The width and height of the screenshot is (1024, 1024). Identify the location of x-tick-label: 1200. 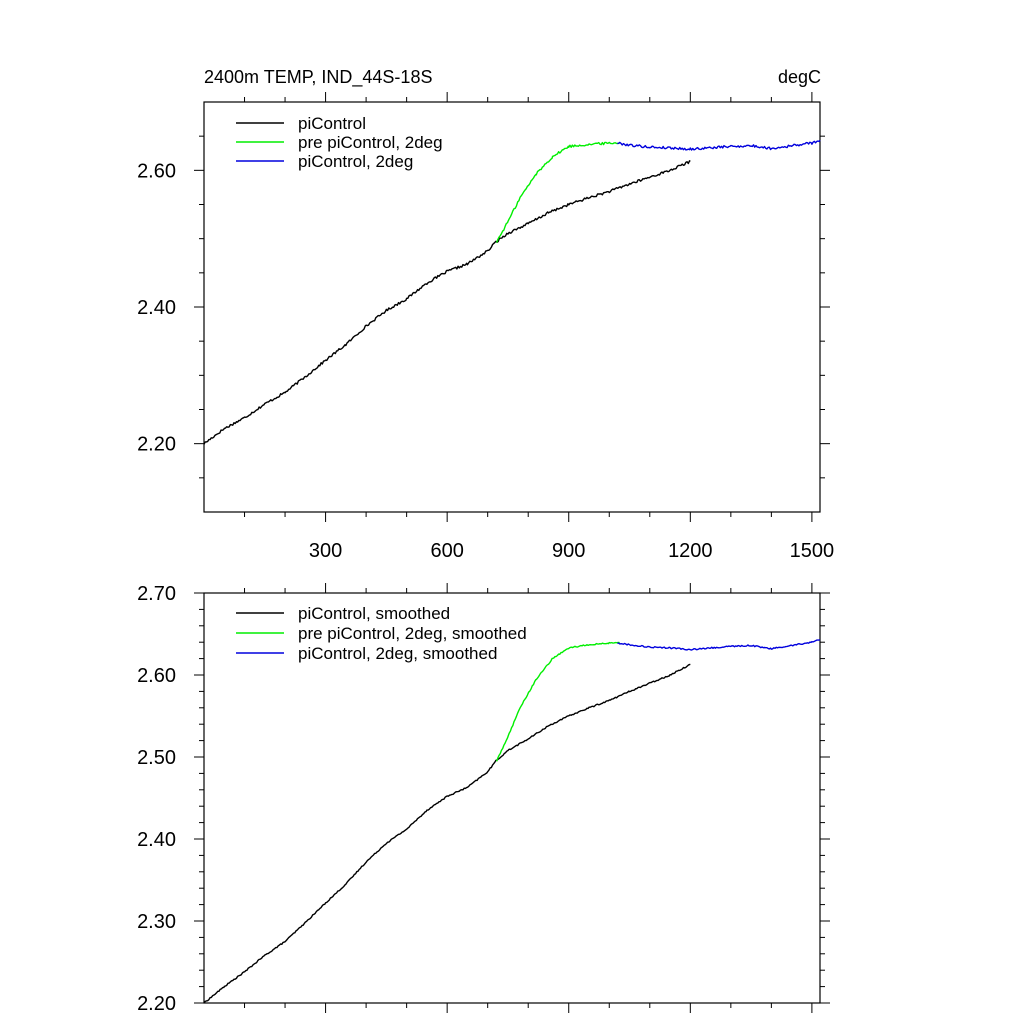
(690, 551).